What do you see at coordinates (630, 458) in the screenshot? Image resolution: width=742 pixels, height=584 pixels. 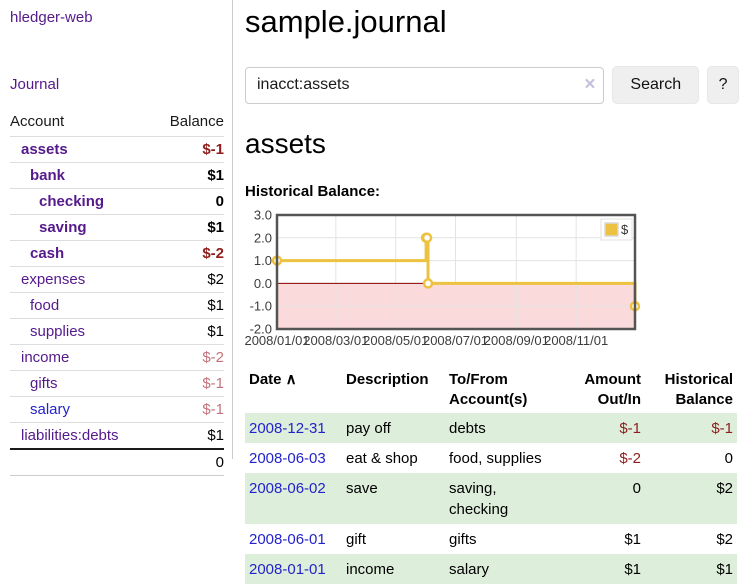 I see `transaction-amount: $-2` at bounding box center [630, 458].